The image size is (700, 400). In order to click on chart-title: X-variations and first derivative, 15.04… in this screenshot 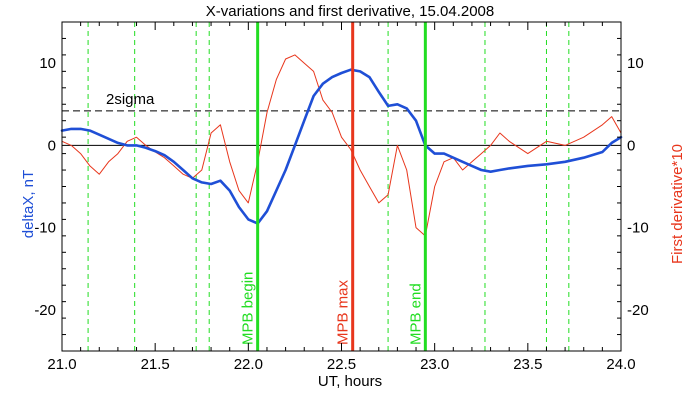, I will do `click(350, 11)`.